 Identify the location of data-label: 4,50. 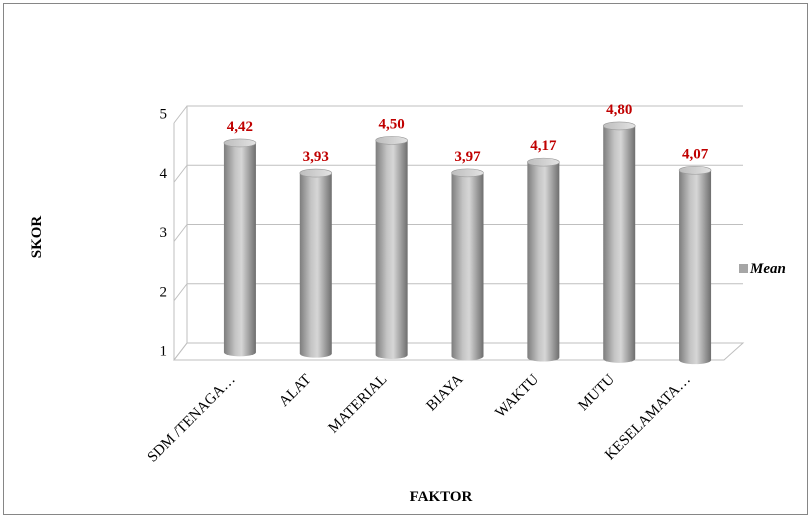
(392, 124).